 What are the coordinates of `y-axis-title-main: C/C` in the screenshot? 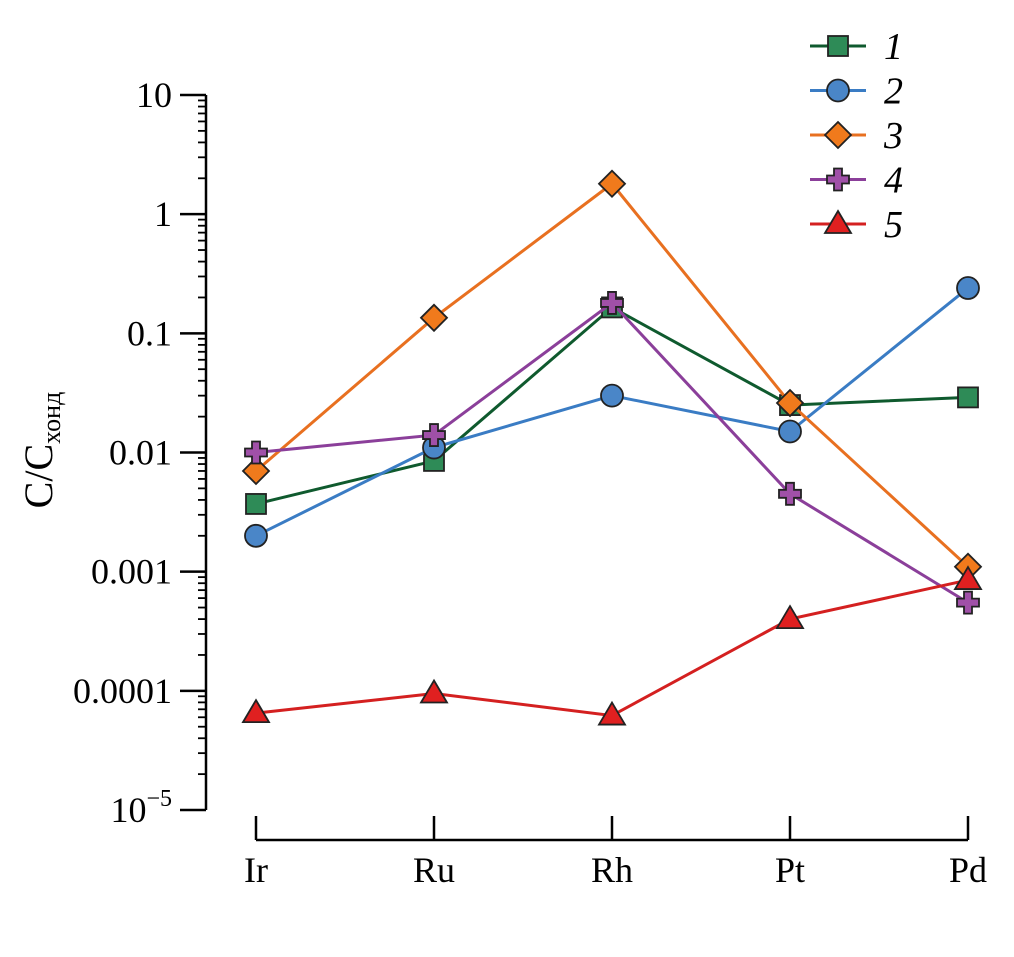 It's located at (38, 476).